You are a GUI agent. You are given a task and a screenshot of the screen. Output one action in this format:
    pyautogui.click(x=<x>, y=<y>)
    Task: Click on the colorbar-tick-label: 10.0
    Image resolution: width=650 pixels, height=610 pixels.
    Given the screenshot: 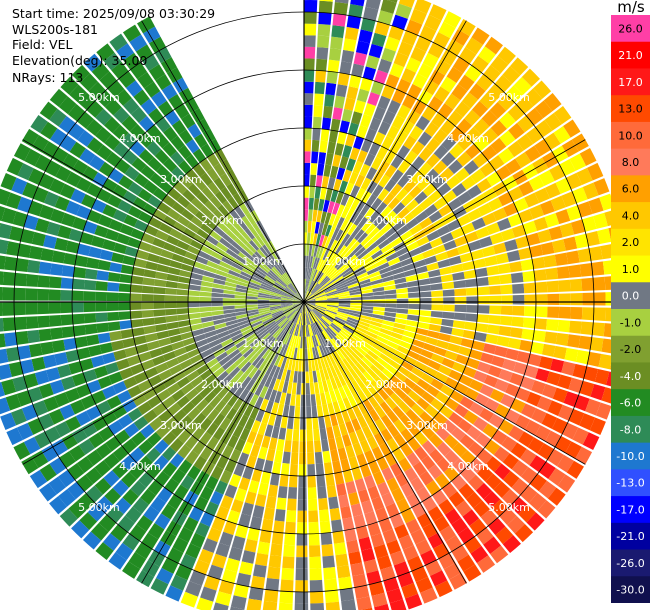 What is the action you would take?
    pyautogui.click(x=630, y=135)
    